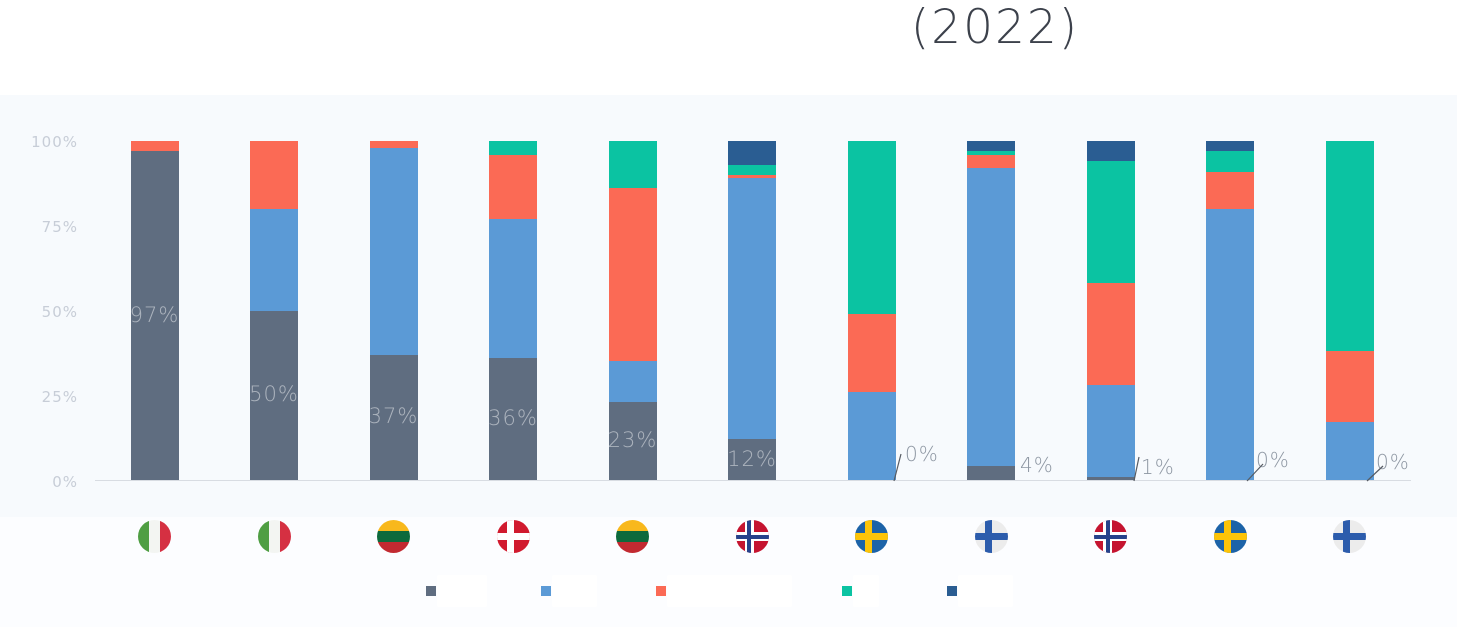  Describe the element at coordinates (546, 591) in the screenshot. I see `legend-swatch-blue` at that location.